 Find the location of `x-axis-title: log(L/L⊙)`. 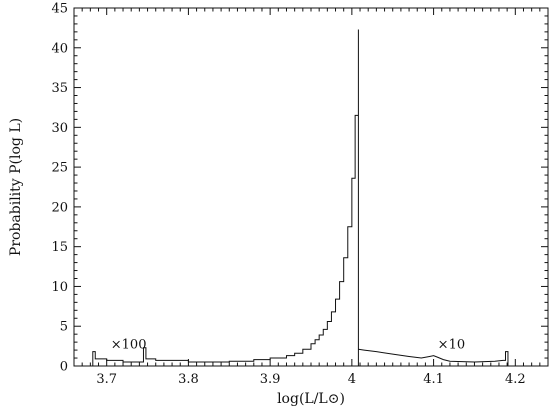

x-axis-title: log(L/L⊙) is located at coordinates (311, 399).